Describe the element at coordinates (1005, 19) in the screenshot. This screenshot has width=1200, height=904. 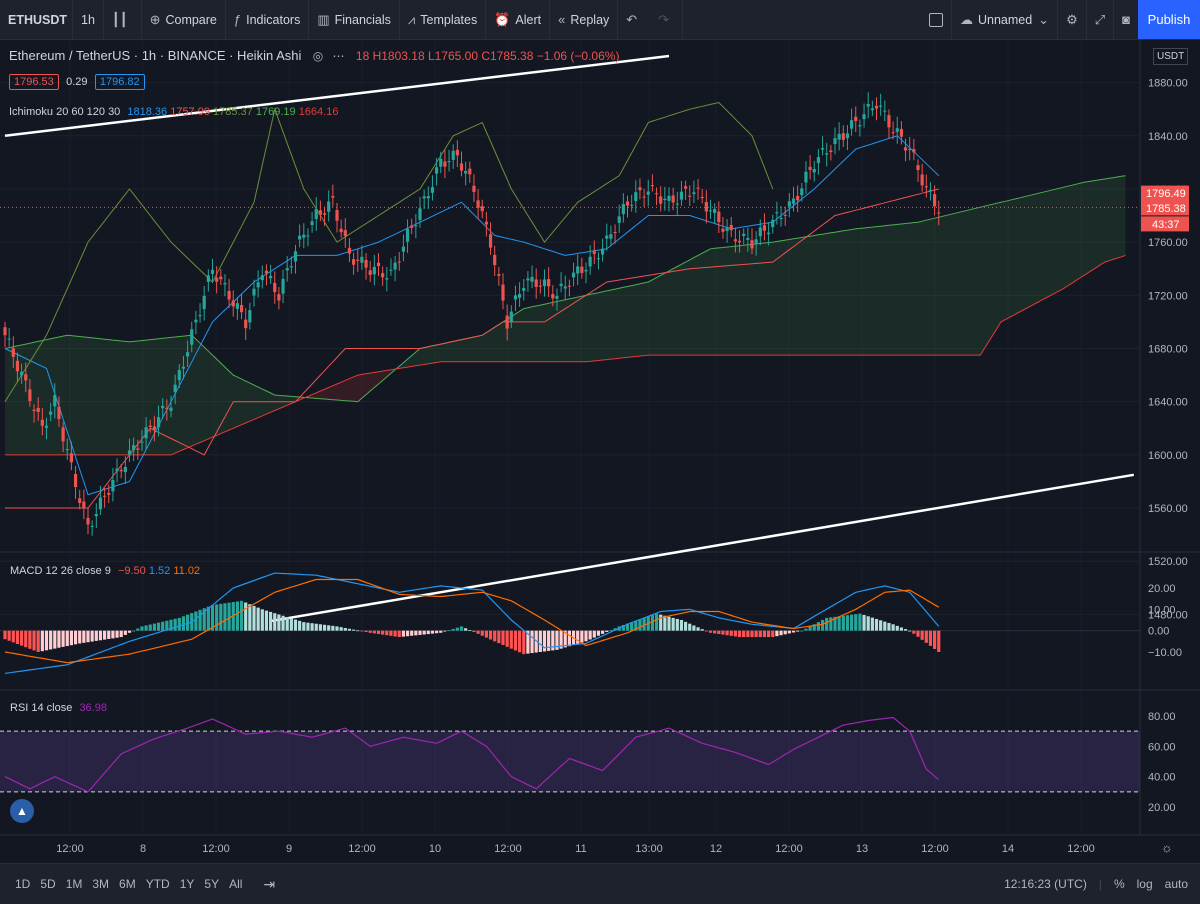
I see `layout-name-menu: ☁ Unnamed ⌄` at that location.